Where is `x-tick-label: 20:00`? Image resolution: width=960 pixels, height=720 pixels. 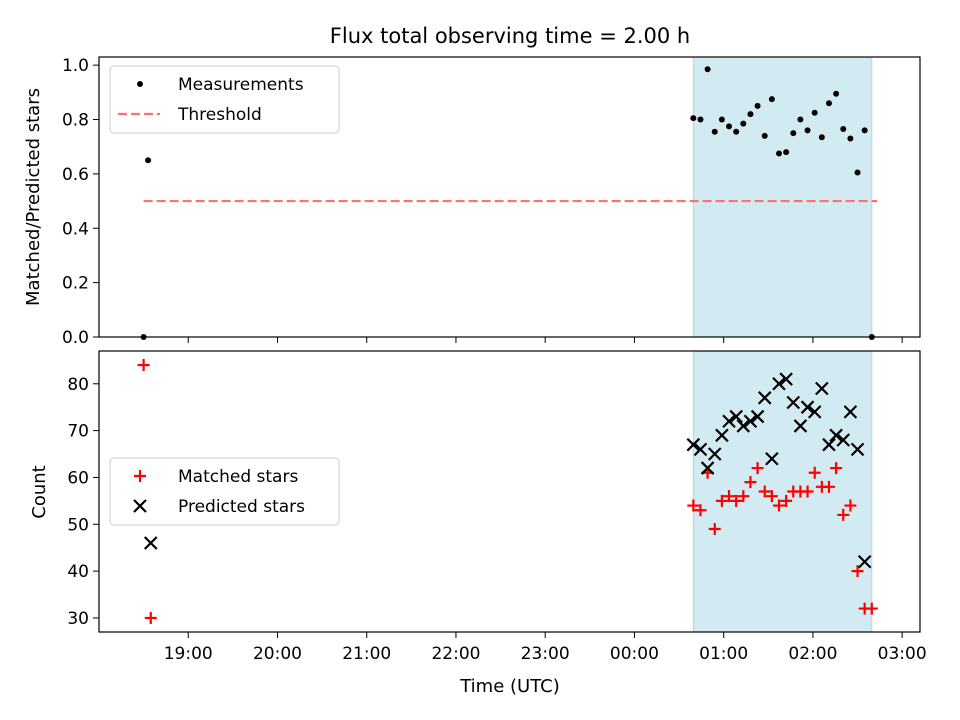
x-tick-label: 20:00 is located at coordinates (277, 654).